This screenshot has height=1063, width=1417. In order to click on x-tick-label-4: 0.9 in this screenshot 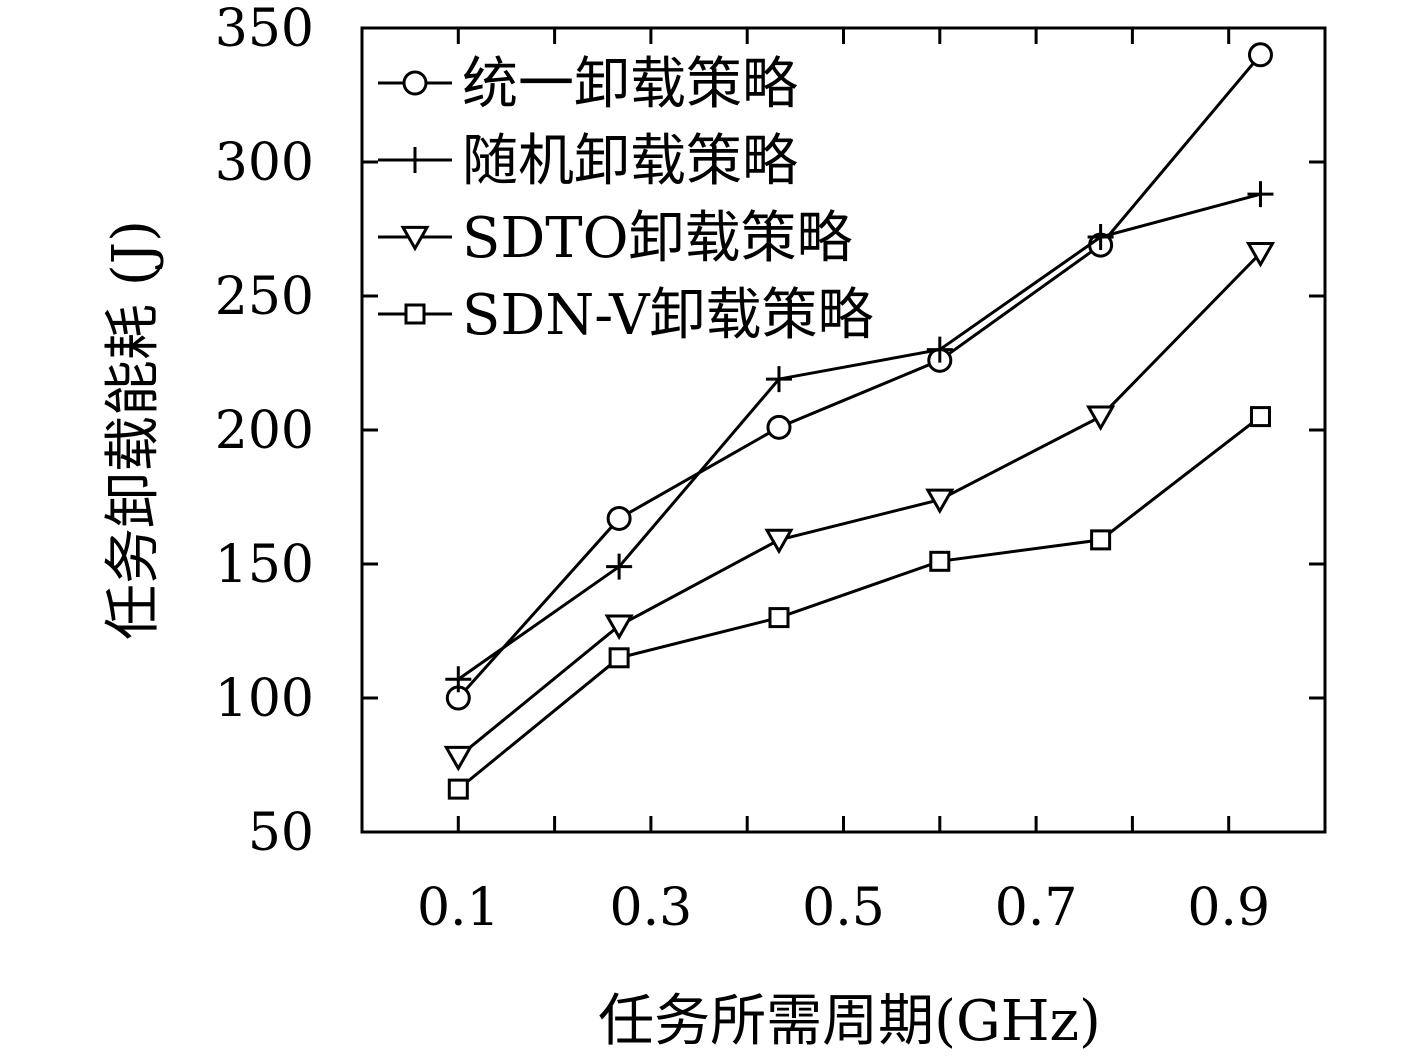, I will do `click(1228, 908)`.